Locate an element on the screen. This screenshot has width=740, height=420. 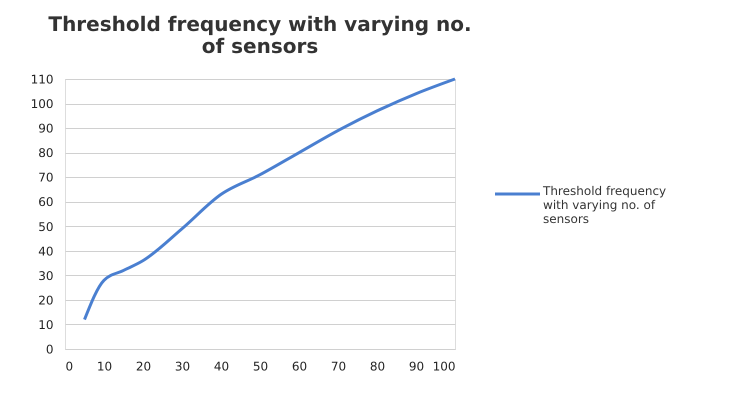
y-tick-label: 50 is located at coordinates (46, 227).